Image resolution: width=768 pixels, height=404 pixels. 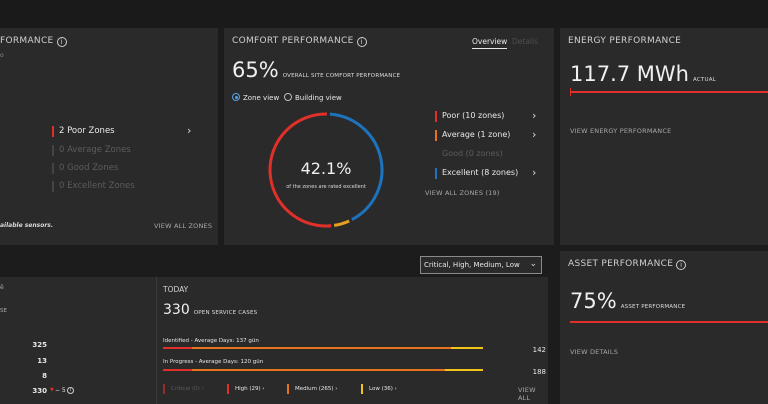 I want to click on left-value-1: 325, so click(x=39, y=345).